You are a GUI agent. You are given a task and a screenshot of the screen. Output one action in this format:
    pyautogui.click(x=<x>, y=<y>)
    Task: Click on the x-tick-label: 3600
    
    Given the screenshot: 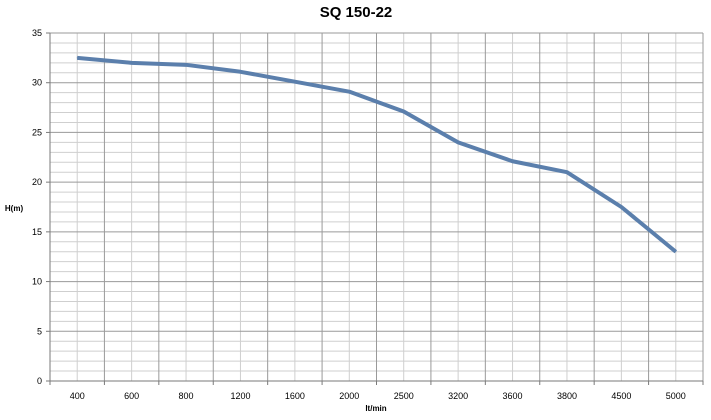 What is the action you would take?
    pyautogui.click(x=513, y=396)
    